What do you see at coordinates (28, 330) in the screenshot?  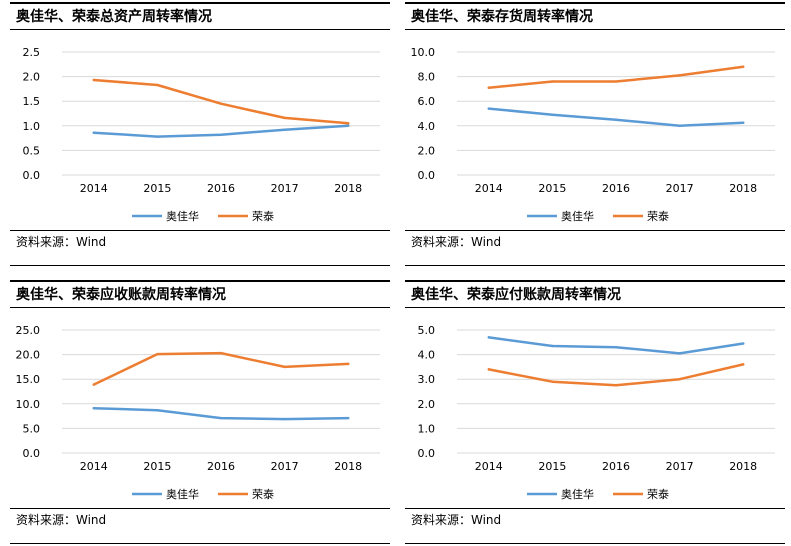 I see `y-tick-label: 25.0` at bounding box center [28, 330].